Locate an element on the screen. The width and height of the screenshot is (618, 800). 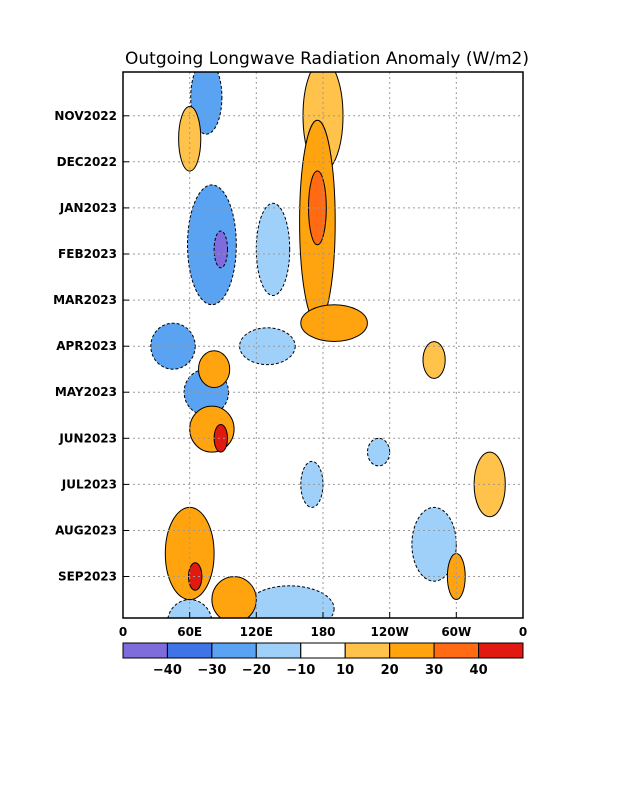
x-axis: 0 60E 120E 180 120W 60W 0 is located at coordinates (323, 625).